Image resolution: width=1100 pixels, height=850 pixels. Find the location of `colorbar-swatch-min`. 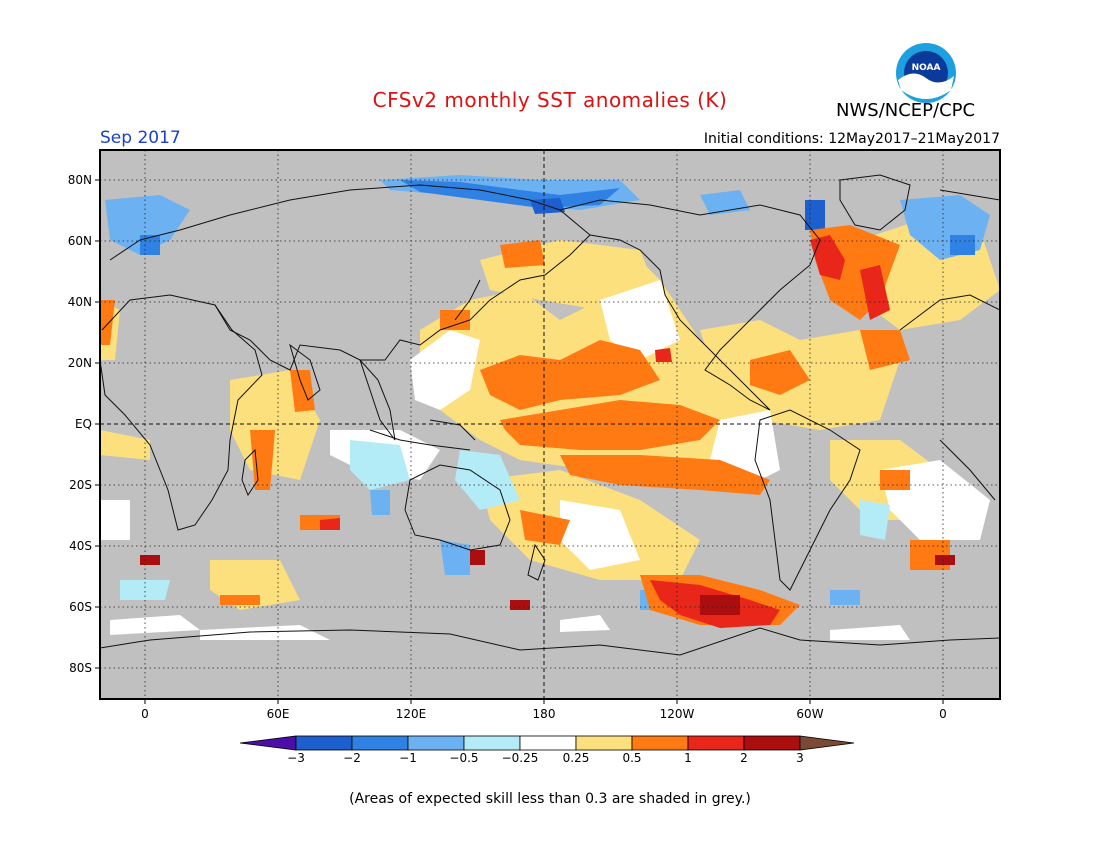

colorbar-swatch-min is located at coordinates (268, 743).